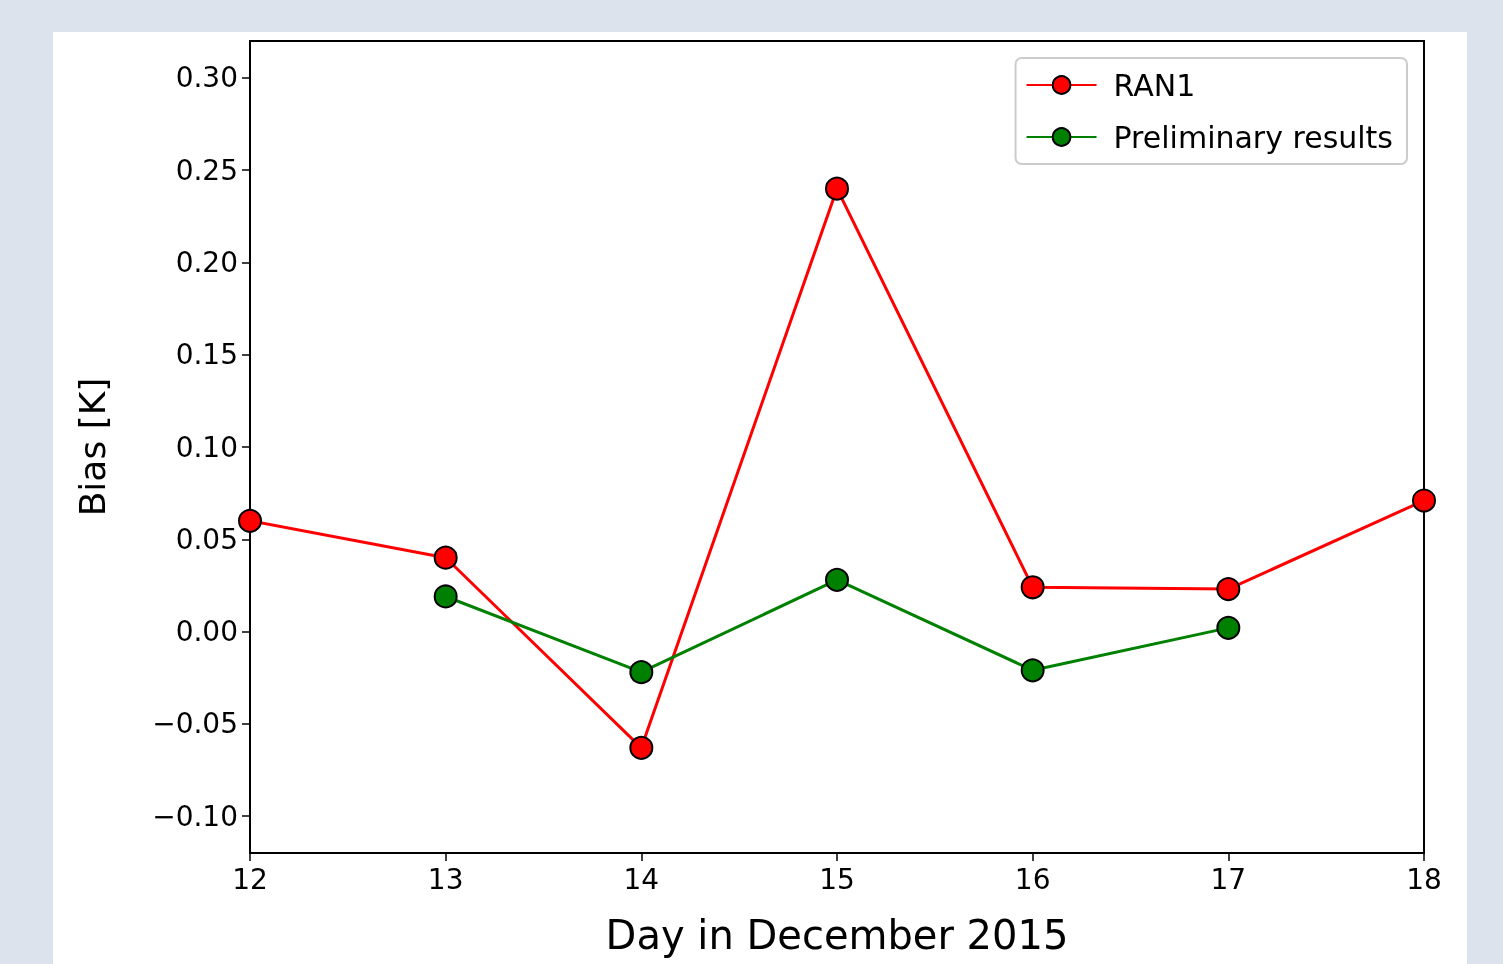  What do you see at coordinates (1253, 137) in the screenshot?
I see `legend-label: Preliminary results` at bounding box center [1253, 137].